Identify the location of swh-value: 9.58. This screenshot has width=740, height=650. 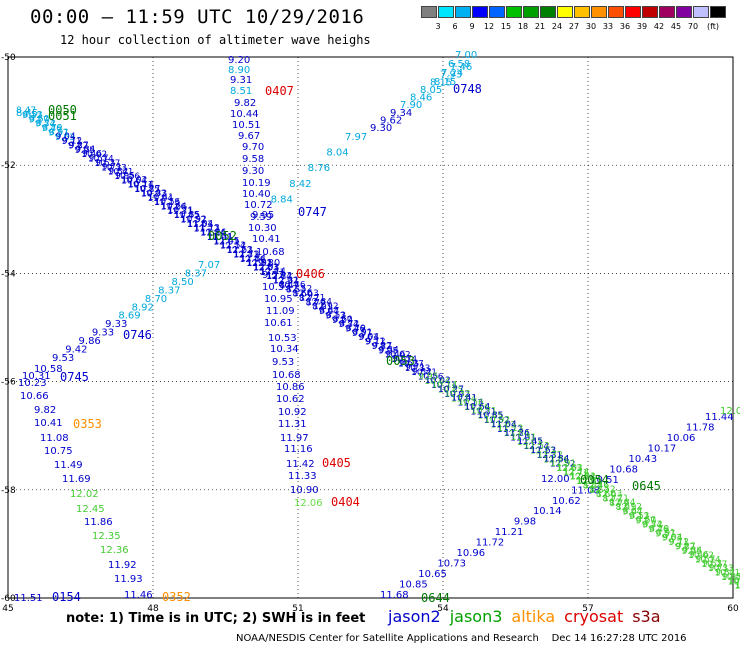
(253, 159).